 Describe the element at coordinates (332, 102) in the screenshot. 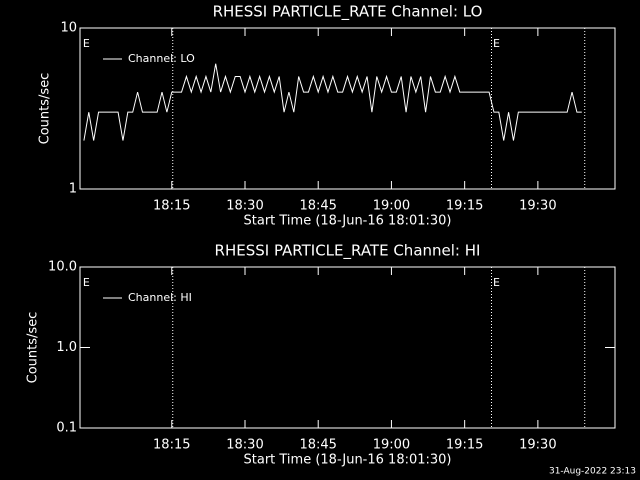

I see `data-line` at that location.